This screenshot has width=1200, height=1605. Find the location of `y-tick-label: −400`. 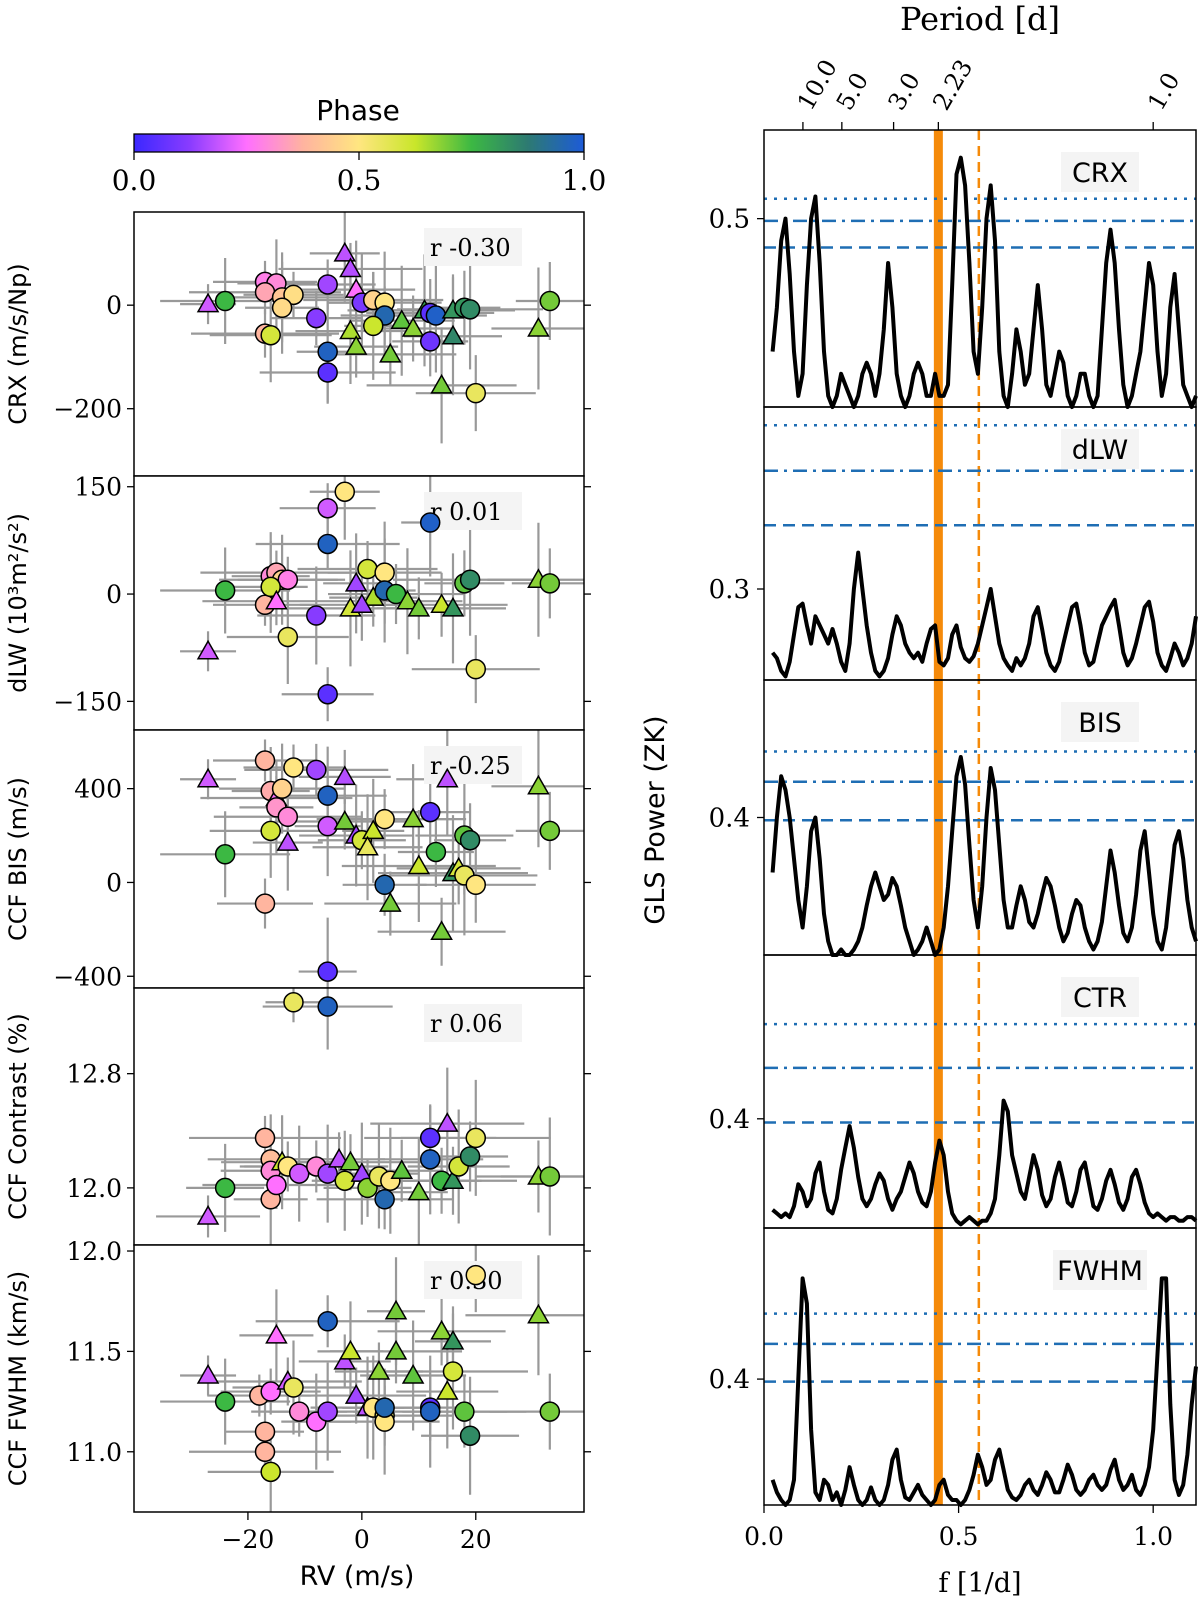

y-tick-label: −400 is located at coordinates (87, 976).